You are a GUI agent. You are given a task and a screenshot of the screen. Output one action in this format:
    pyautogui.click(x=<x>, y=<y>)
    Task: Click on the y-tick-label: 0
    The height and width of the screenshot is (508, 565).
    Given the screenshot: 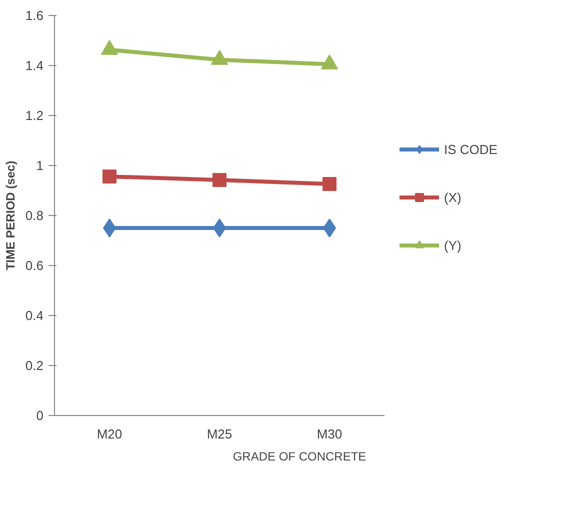 What is the action you would take?
    pyautogui.click(x=40, y=415)
    